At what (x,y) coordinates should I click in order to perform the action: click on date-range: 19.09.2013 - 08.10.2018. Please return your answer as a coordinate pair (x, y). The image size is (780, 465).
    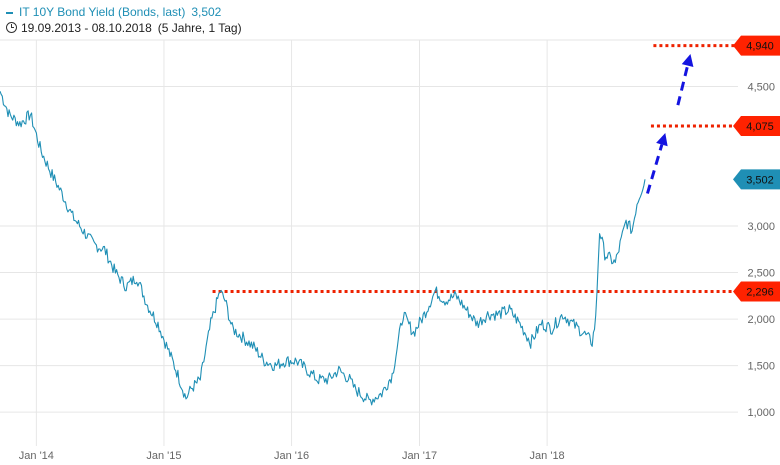
    Looking at the image, I should click on (86, 28).